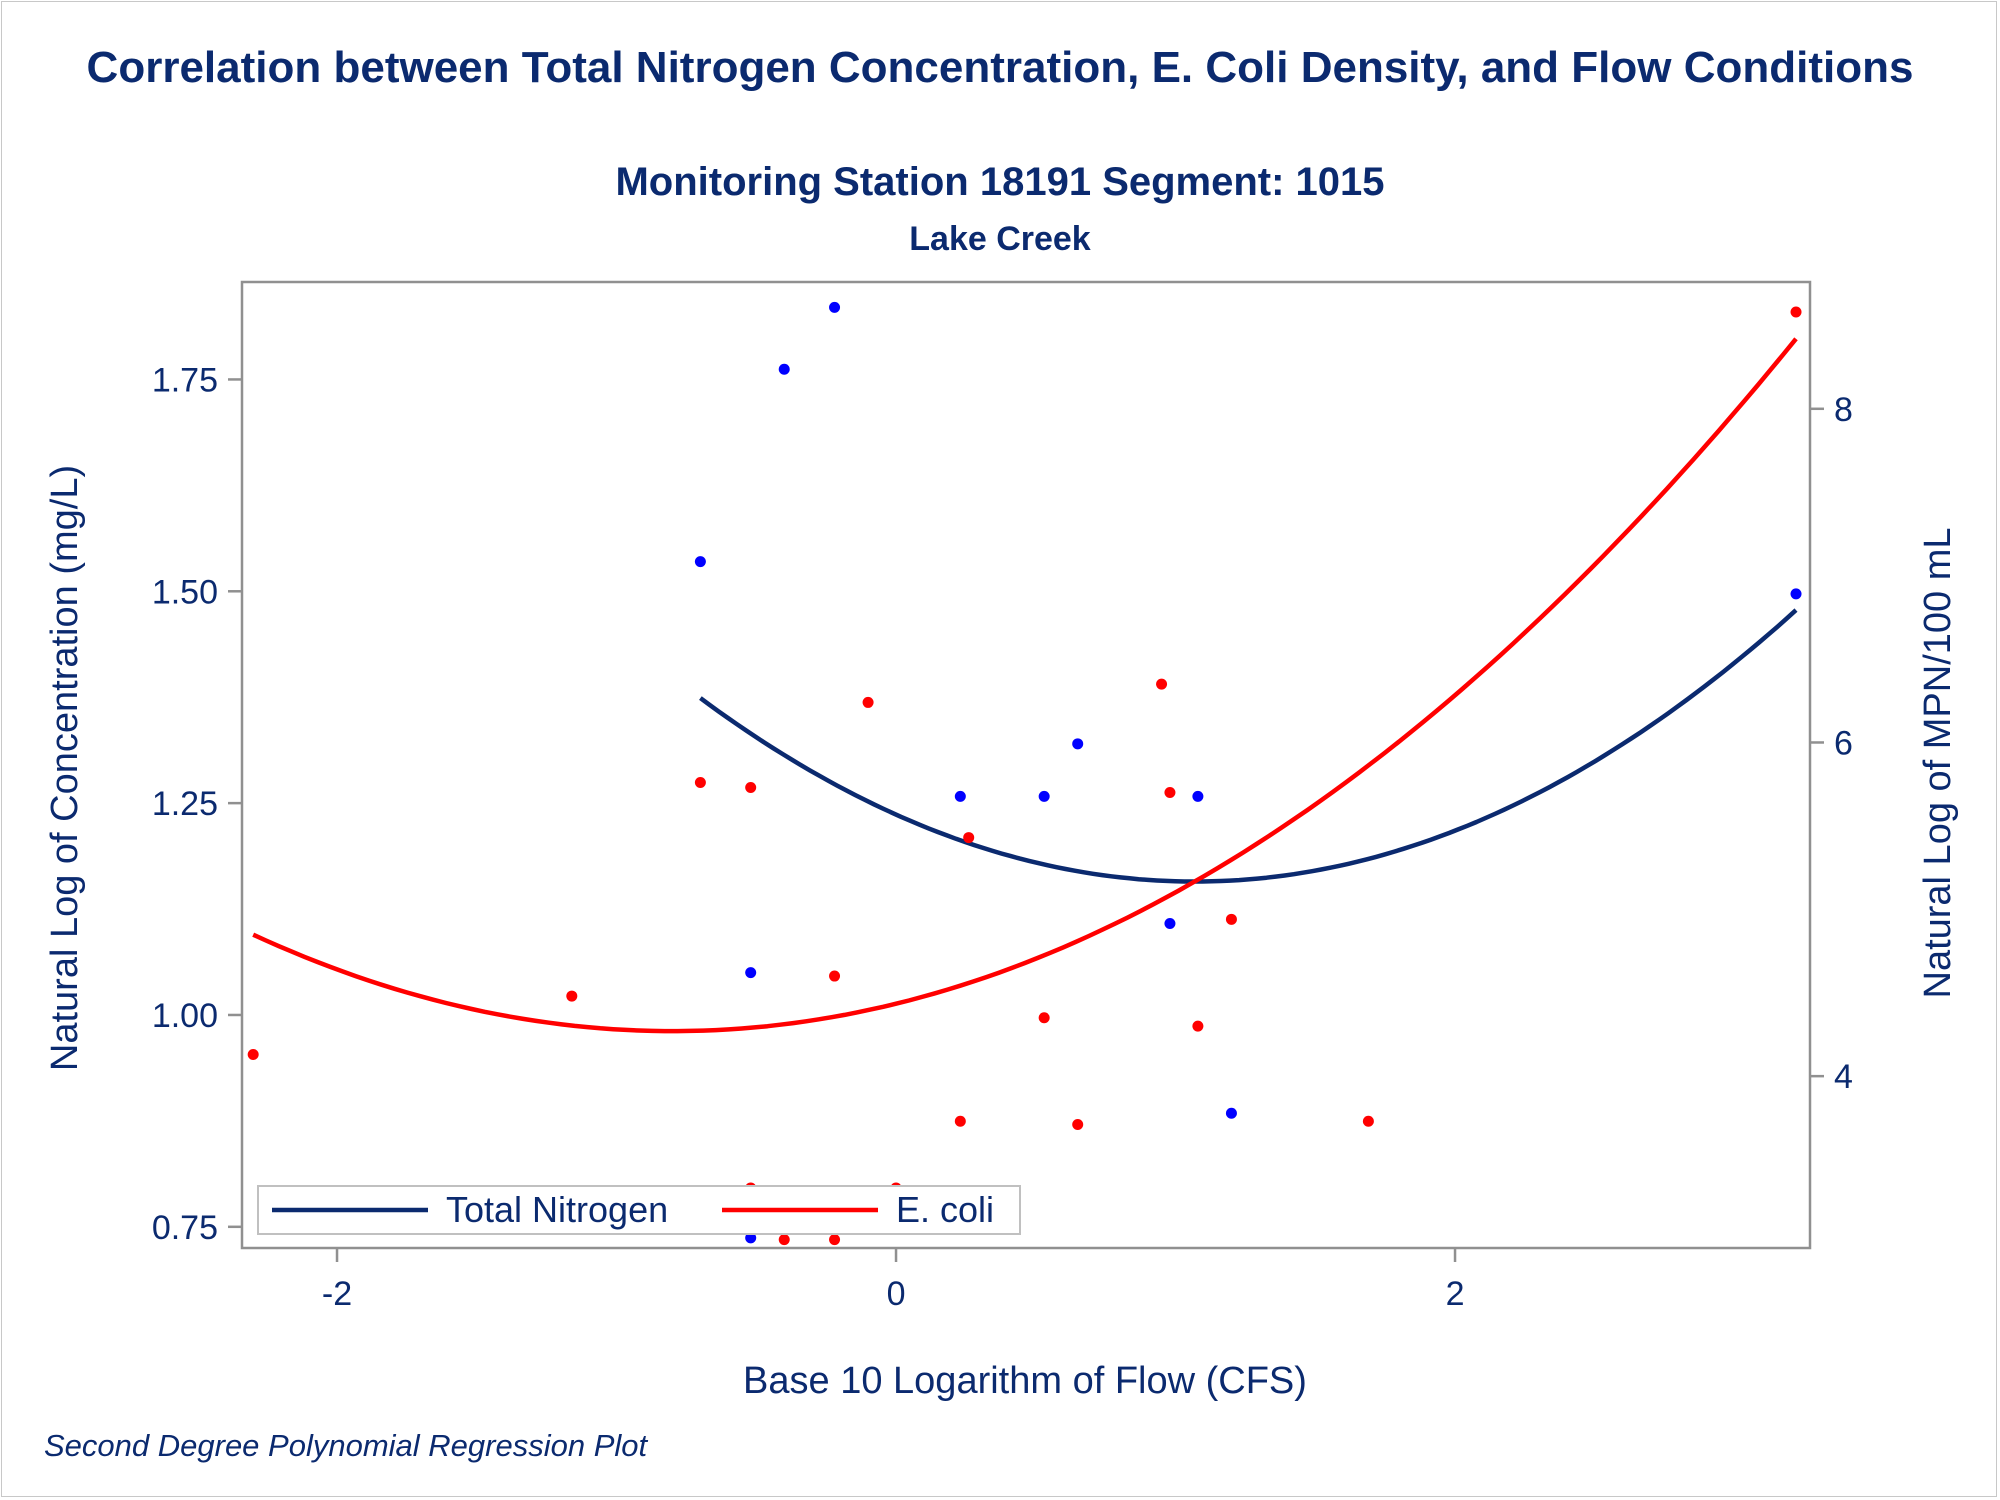 The image size is (2000, 1500). Describe the element at coordinates (896, 1294) in the screenshot. I see `x-tick-label: 0` at that location.